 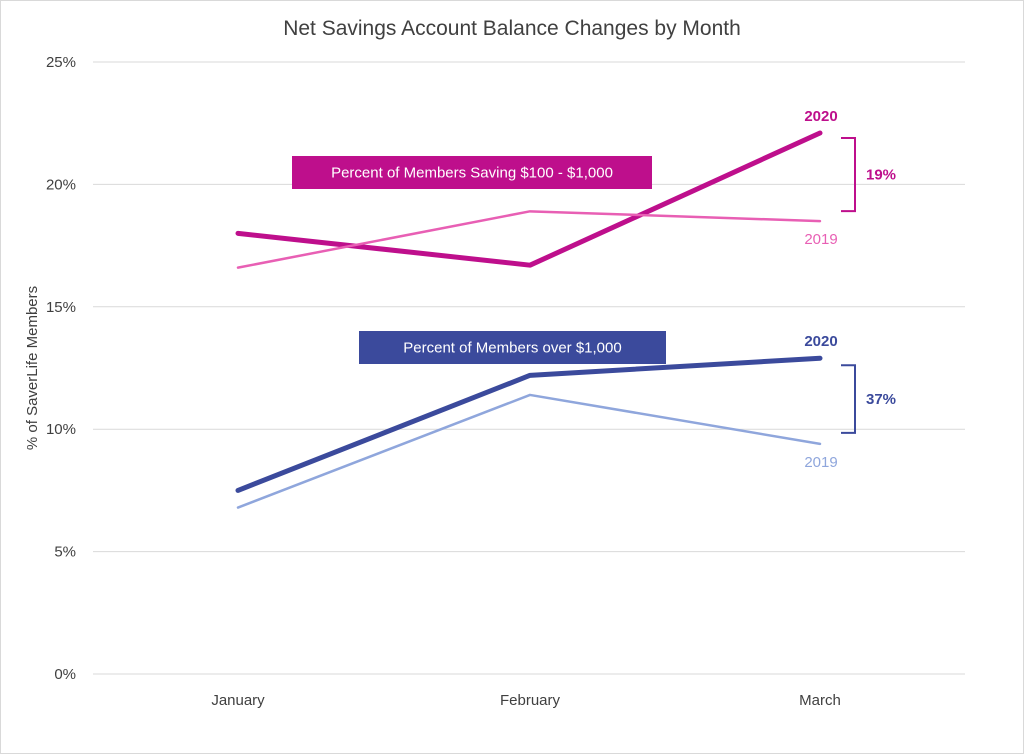 What do you see at coordinates (530, 700) in the screenshot?
I see `x-tick-label: February` at bounding box center [530, 700].